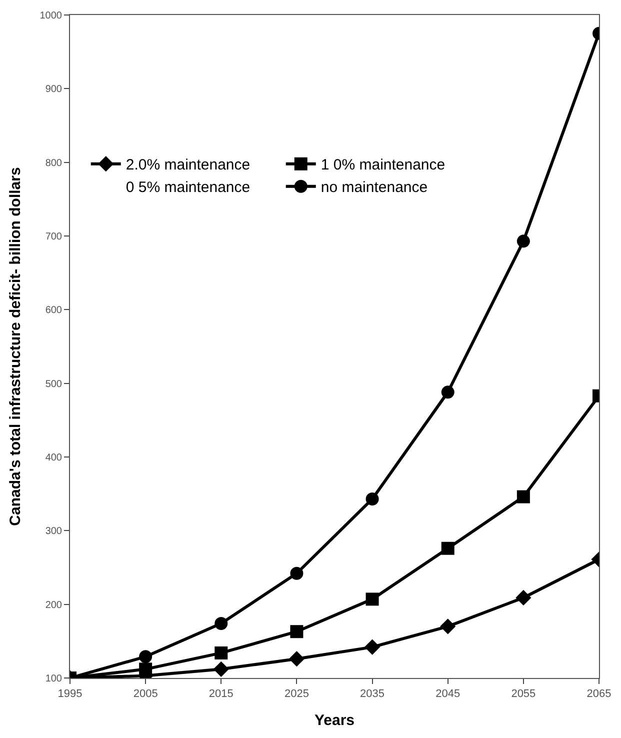  I want to click on y-tick-label: 900, so click(53, 90).